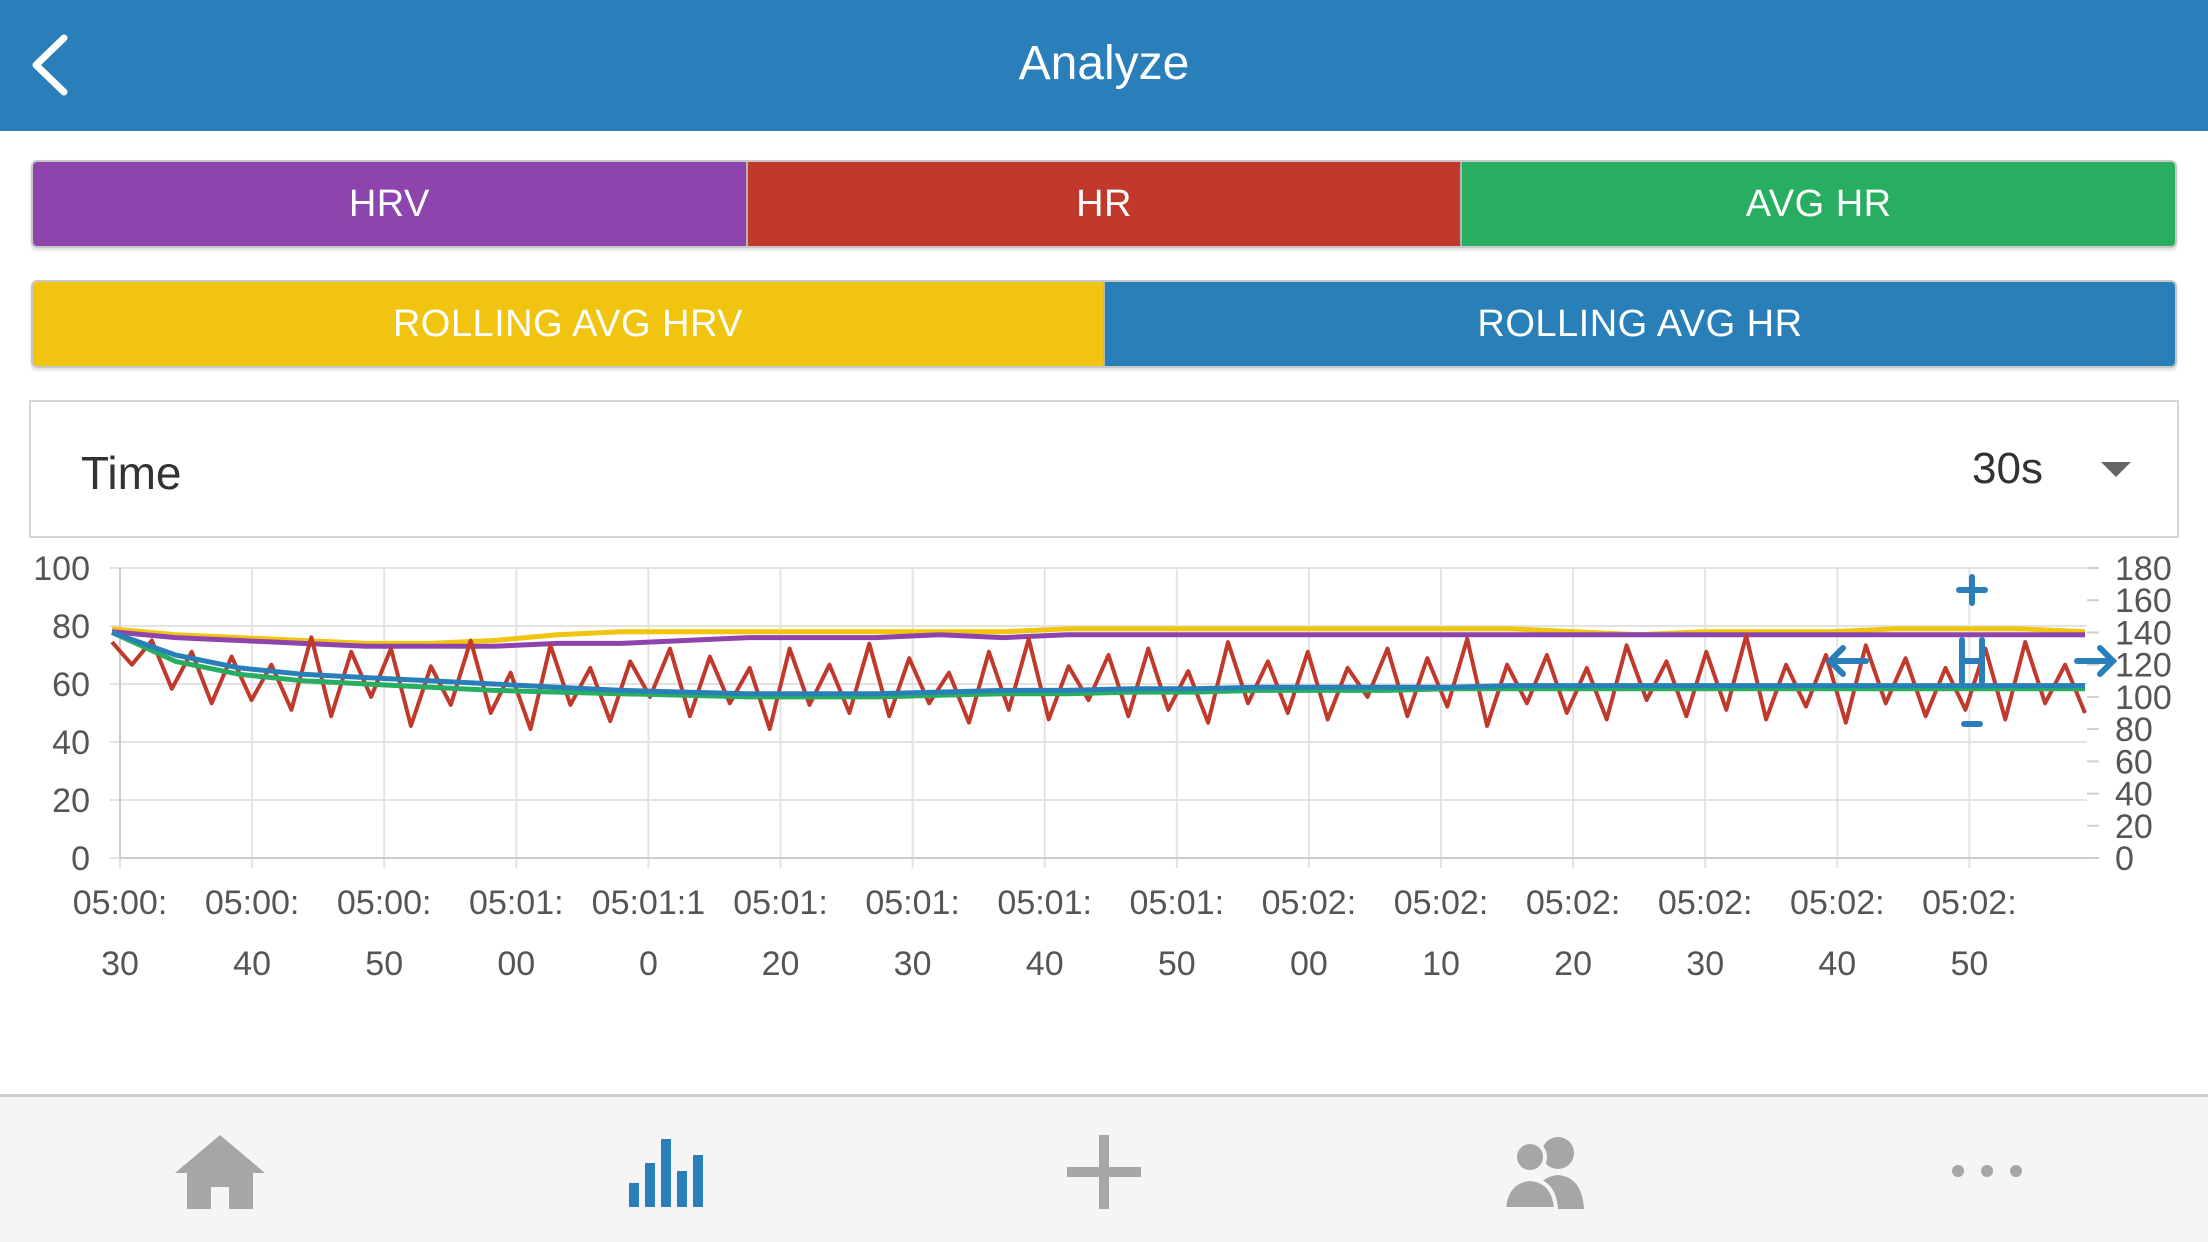 Image resolution: width=2208 pixels, height=1242 pixels. Describe the element at coordinates (2124, 859) in the screenshot. I see `right-axis-tick-label: 0` at that location.